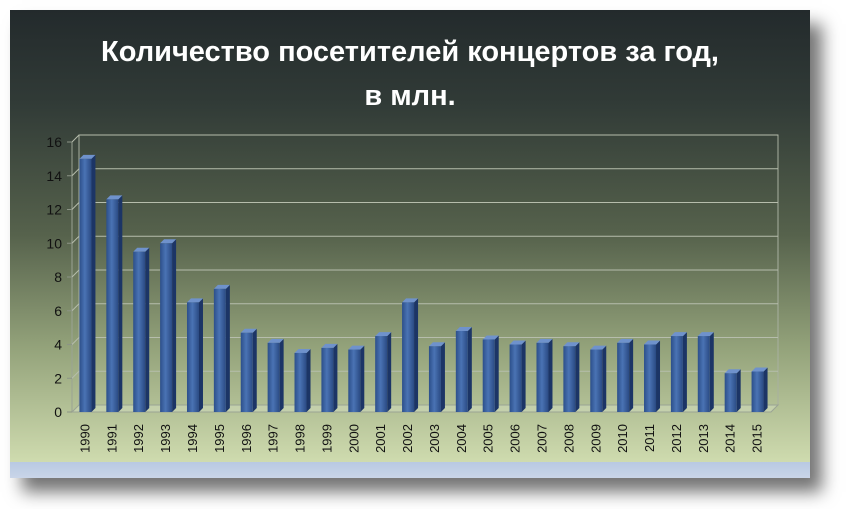 The height and width of the screenshot is (509, 855). I want to click on panel-footer-strip, so click(410, 470).